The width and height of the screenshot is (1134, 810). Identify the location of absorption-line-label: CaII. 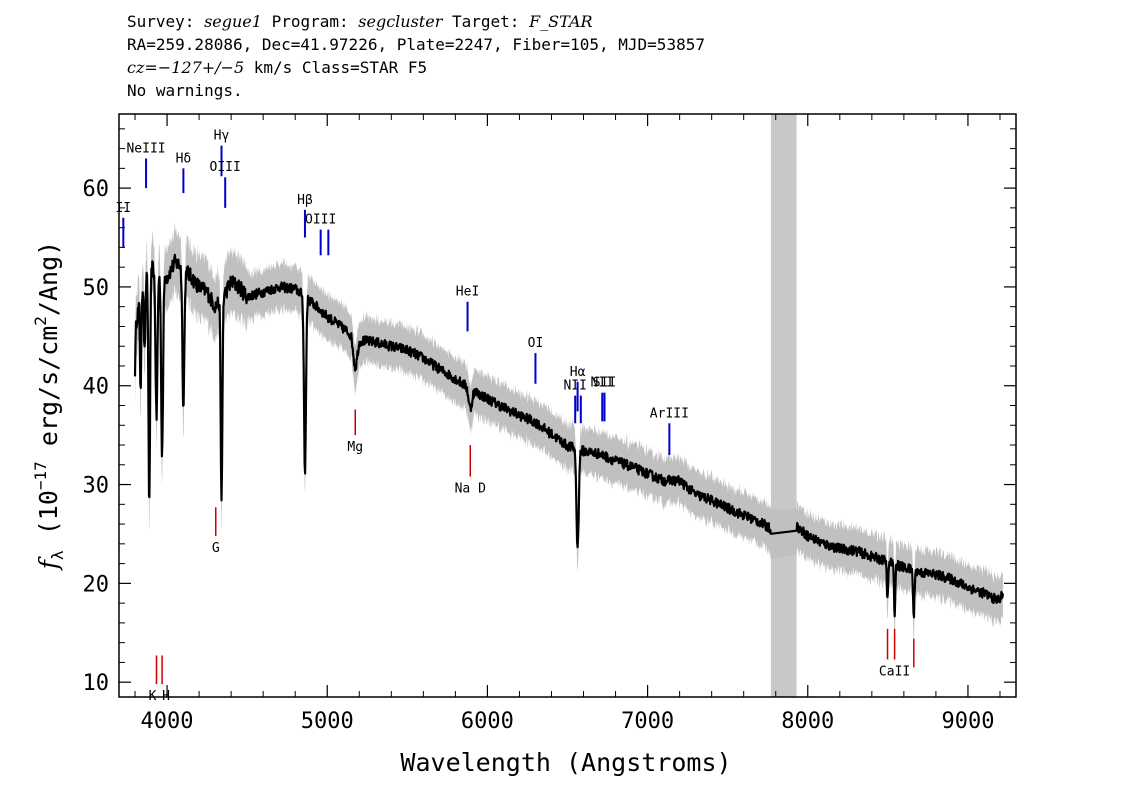
(894, 671).